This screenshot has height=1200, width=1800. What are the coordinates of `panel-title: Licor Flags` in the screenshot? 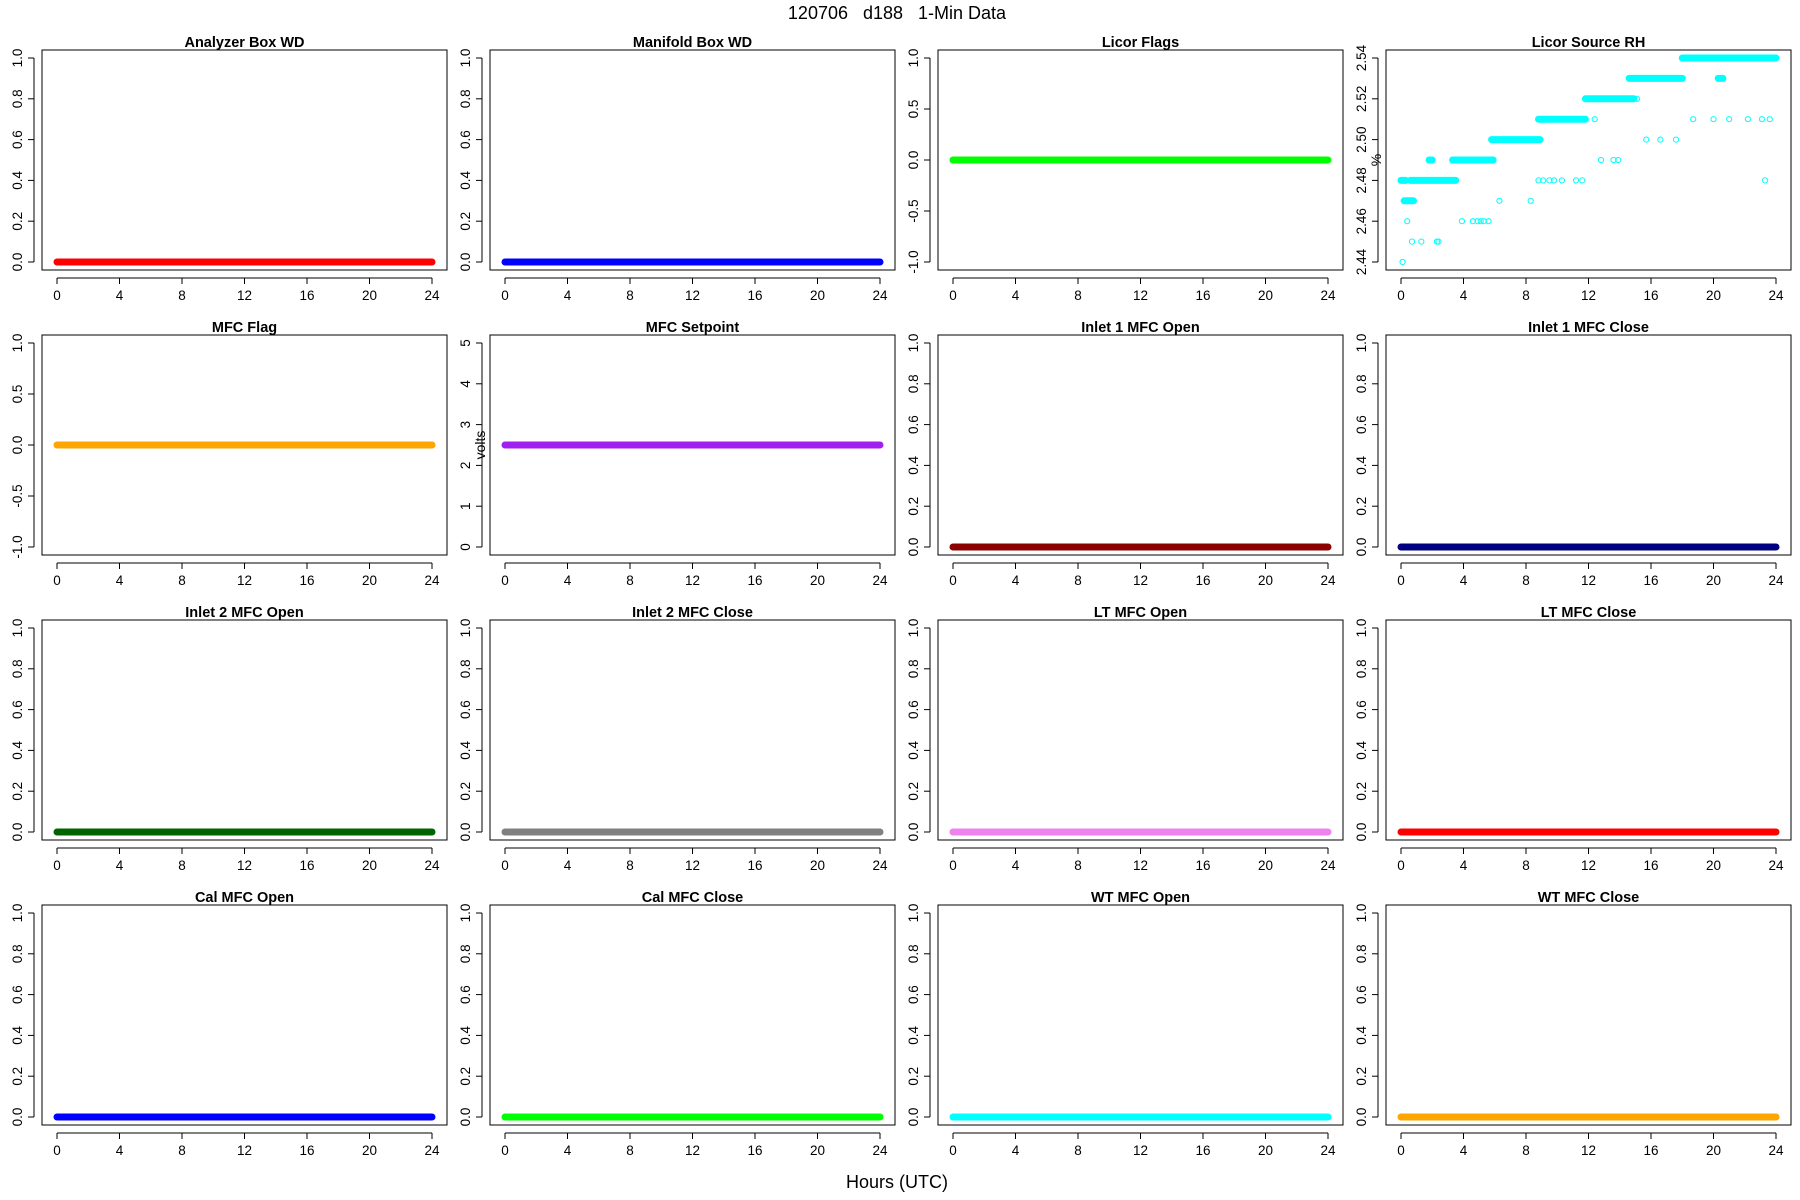 It's located at (1140, 43).